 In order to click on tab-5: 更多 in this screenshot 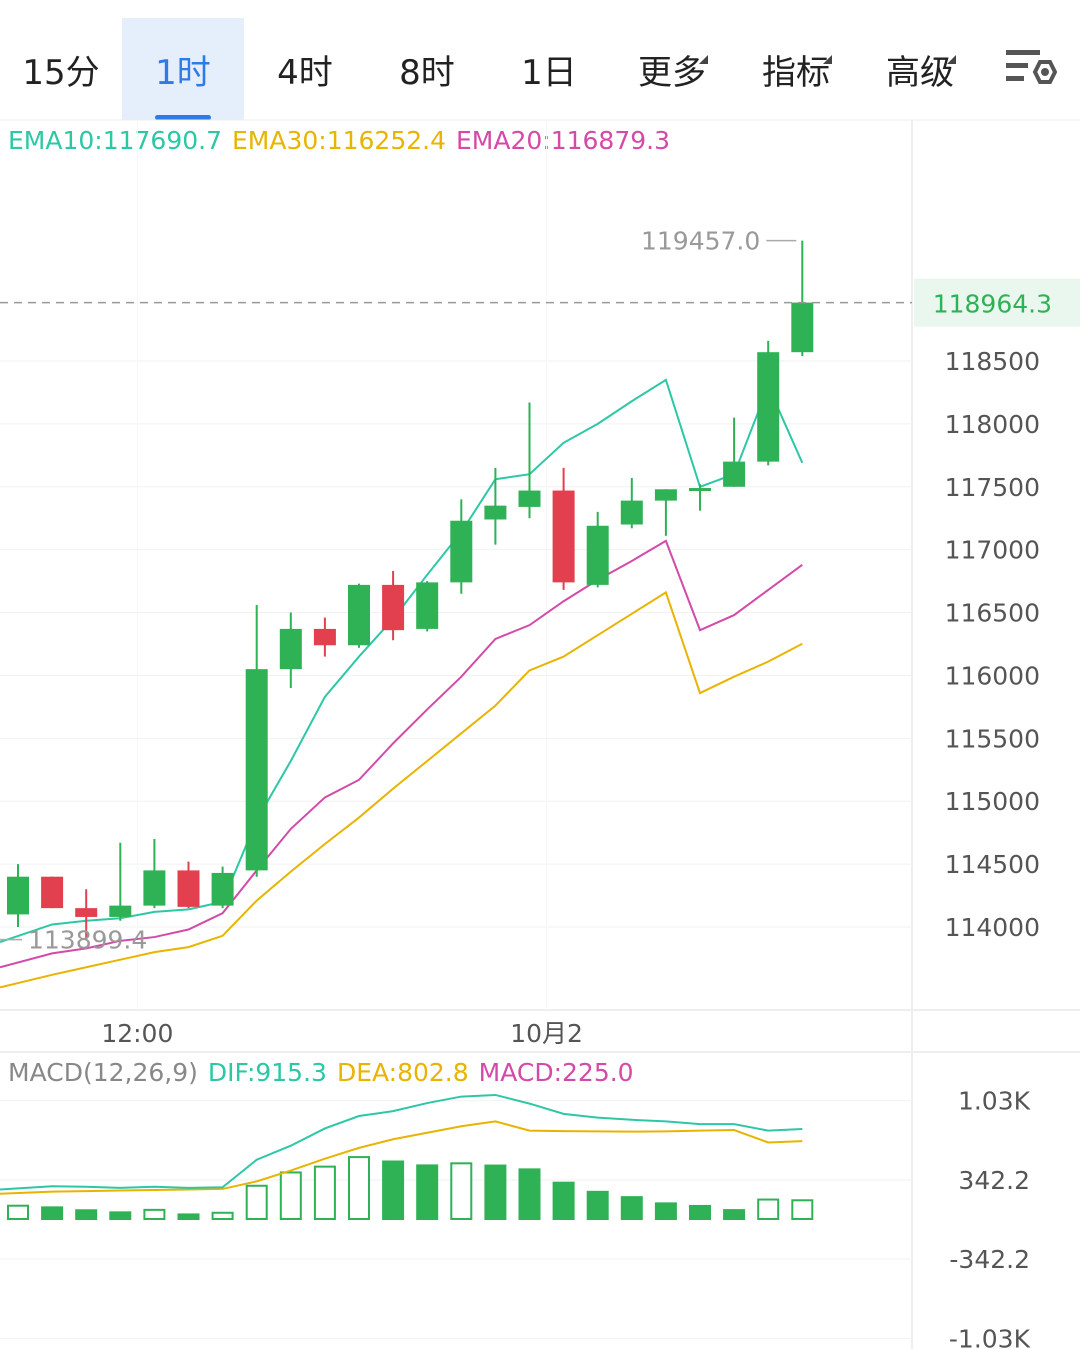, I will do `click(672, 69)`.